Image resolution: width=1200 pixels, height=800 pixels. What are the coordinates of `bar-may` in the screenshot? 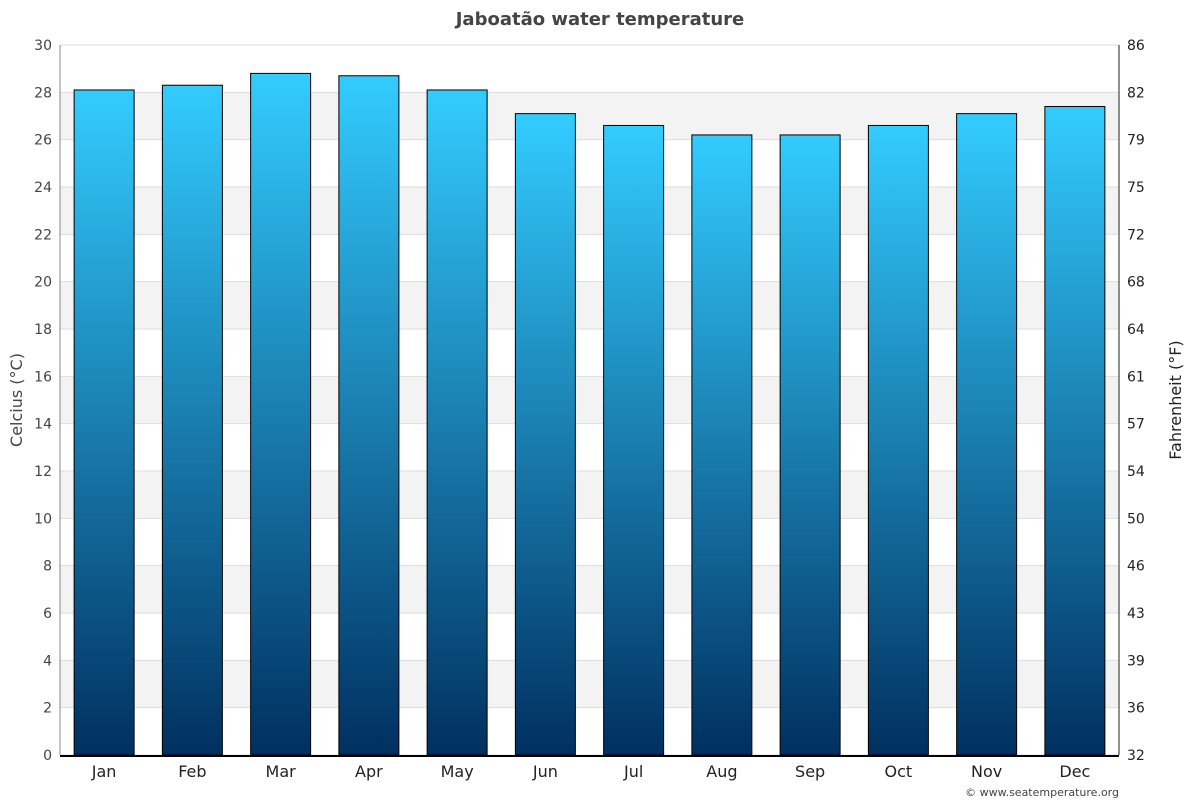 It's located at (457, 422).